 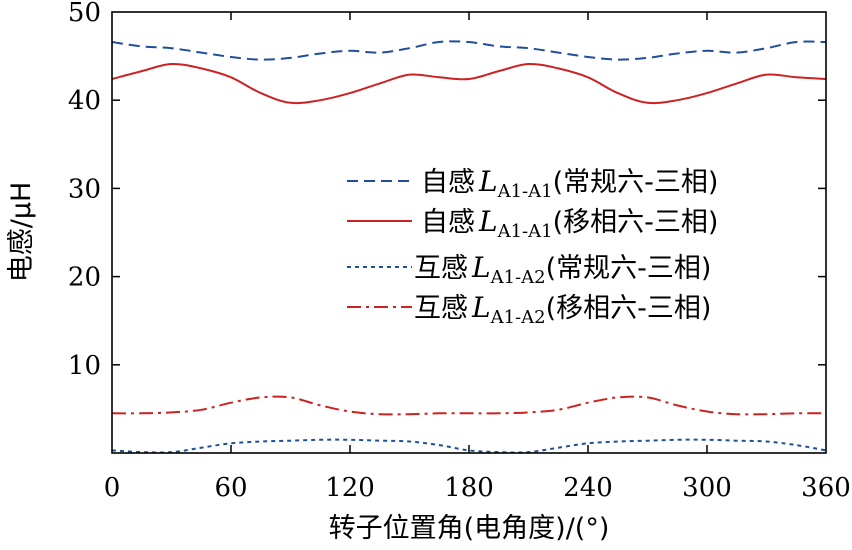 I want to click on x-tick-label: 180, so click(x=469, y=488).